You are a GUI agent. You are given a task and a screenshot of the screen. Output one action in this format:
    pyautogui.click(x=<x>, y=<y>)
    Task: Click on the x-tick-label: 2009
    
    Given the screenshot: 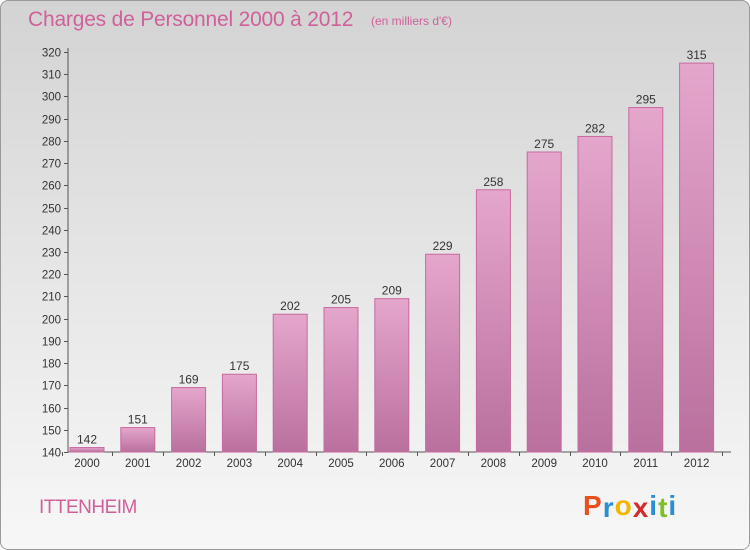 What is the action you would take?
    pyautogui.click(x=544, y=464)
    